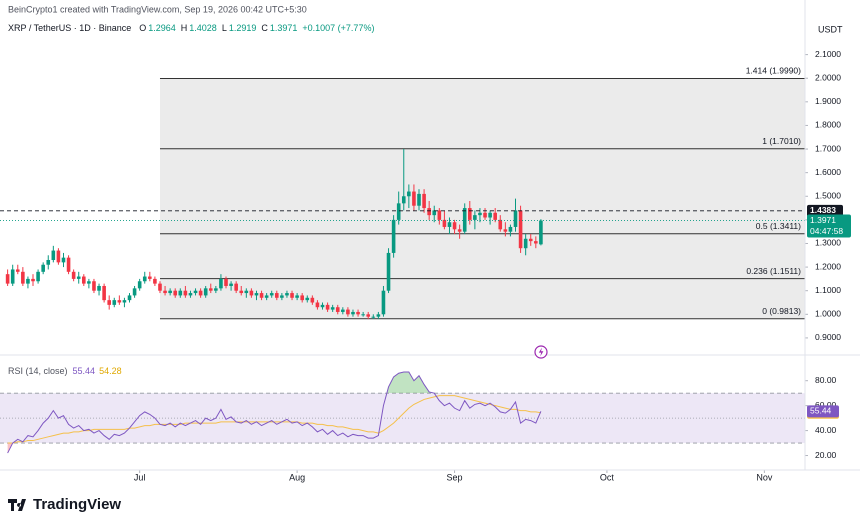 Image resolution: width=860 pixels, height=525 pixels. Describe the element at coordinates (826, 231) in the screenshot. I see `countdown: 04:47:58` at that location.